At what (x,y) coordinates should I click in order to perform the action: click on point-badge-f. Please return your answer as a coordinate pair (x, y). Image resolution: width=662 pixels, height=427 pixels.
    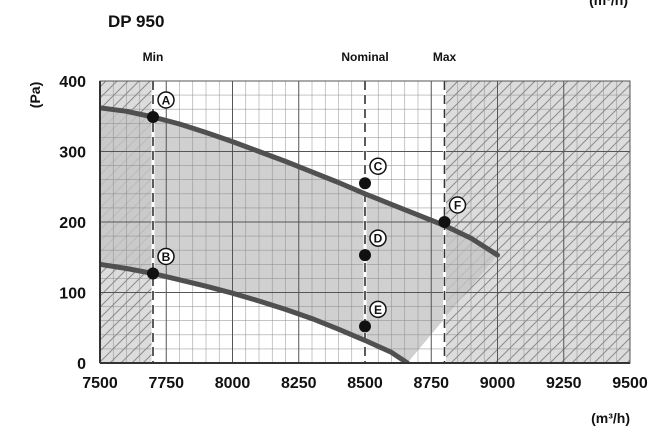
    Looking at the image, I should click on (457, 205).